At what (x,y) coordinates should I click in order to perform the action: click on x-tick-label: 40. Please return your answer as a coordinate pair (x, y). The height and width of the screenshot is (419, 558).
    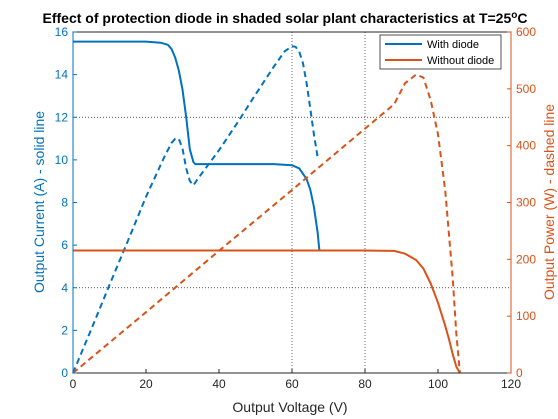
    Looking at the image, I should click on (219, 384).